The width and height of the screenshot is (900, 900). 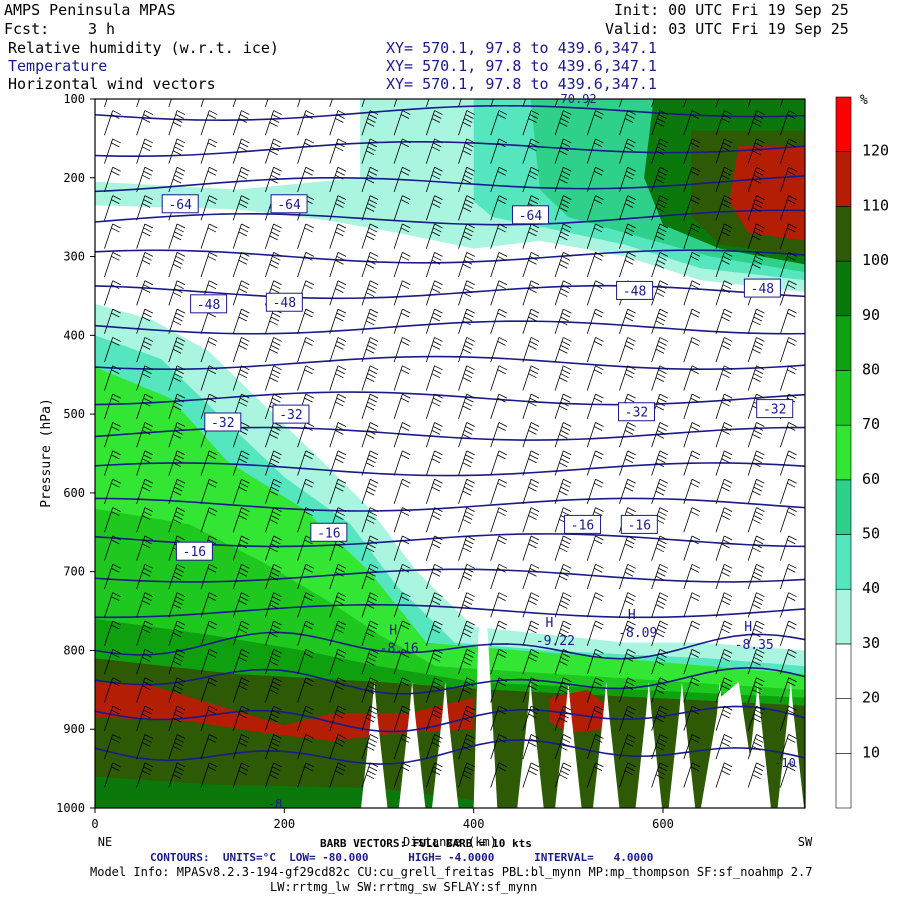 What do you see at coordinates (875, 151) in the screenshot?
I see `colorbar-label: 120` at bounding box center [875, 151].